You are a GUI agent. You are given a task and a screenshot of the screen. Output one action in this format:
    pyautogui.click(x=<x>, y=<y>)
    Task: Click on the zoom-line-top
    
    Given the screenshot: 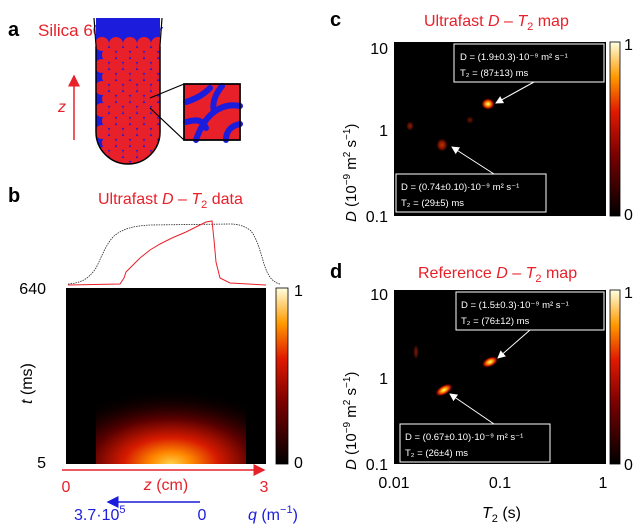 What is the action you would take?
    pyautogui.click(x=167, y=91)
    